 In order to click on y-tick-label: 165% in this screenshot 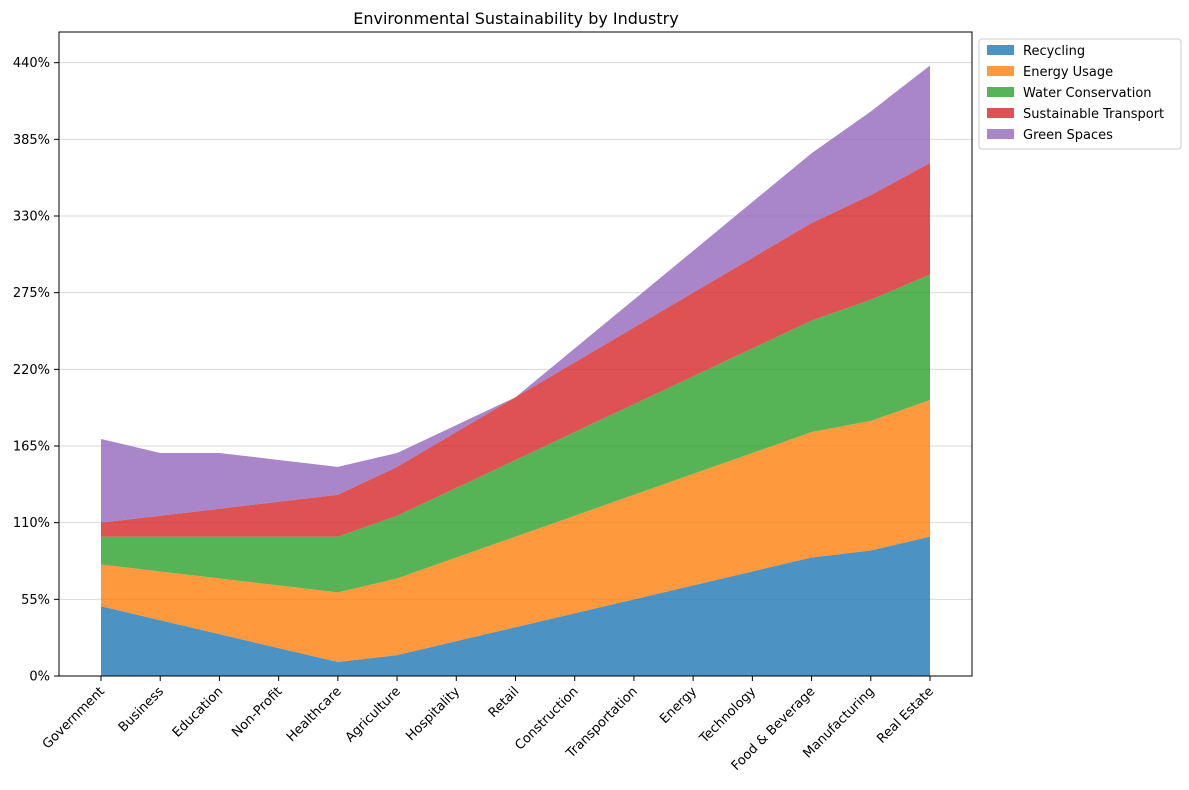, I will do `click(31, 447)`.